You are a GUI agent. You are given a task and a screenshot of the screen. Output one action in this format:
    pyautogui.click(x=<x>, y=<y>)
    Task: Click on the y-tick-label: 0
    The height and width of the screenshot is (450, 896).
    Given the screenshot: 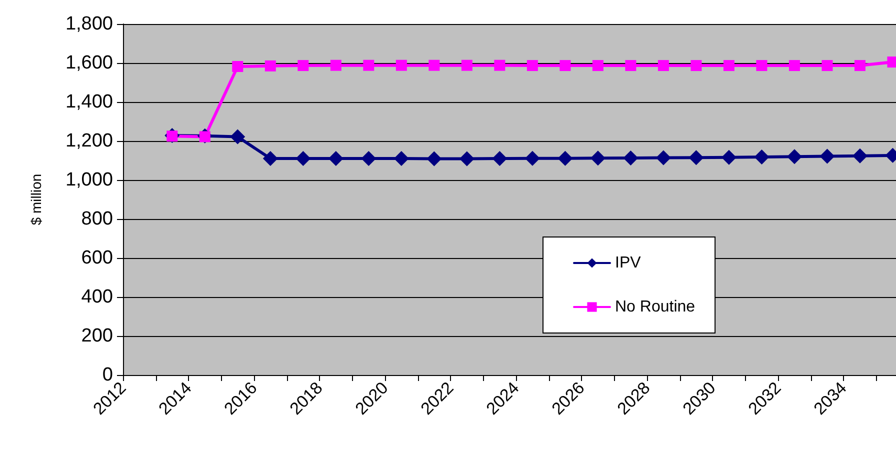 What is the action you would take?
    pyautogui.click(x=107, y=375)
    